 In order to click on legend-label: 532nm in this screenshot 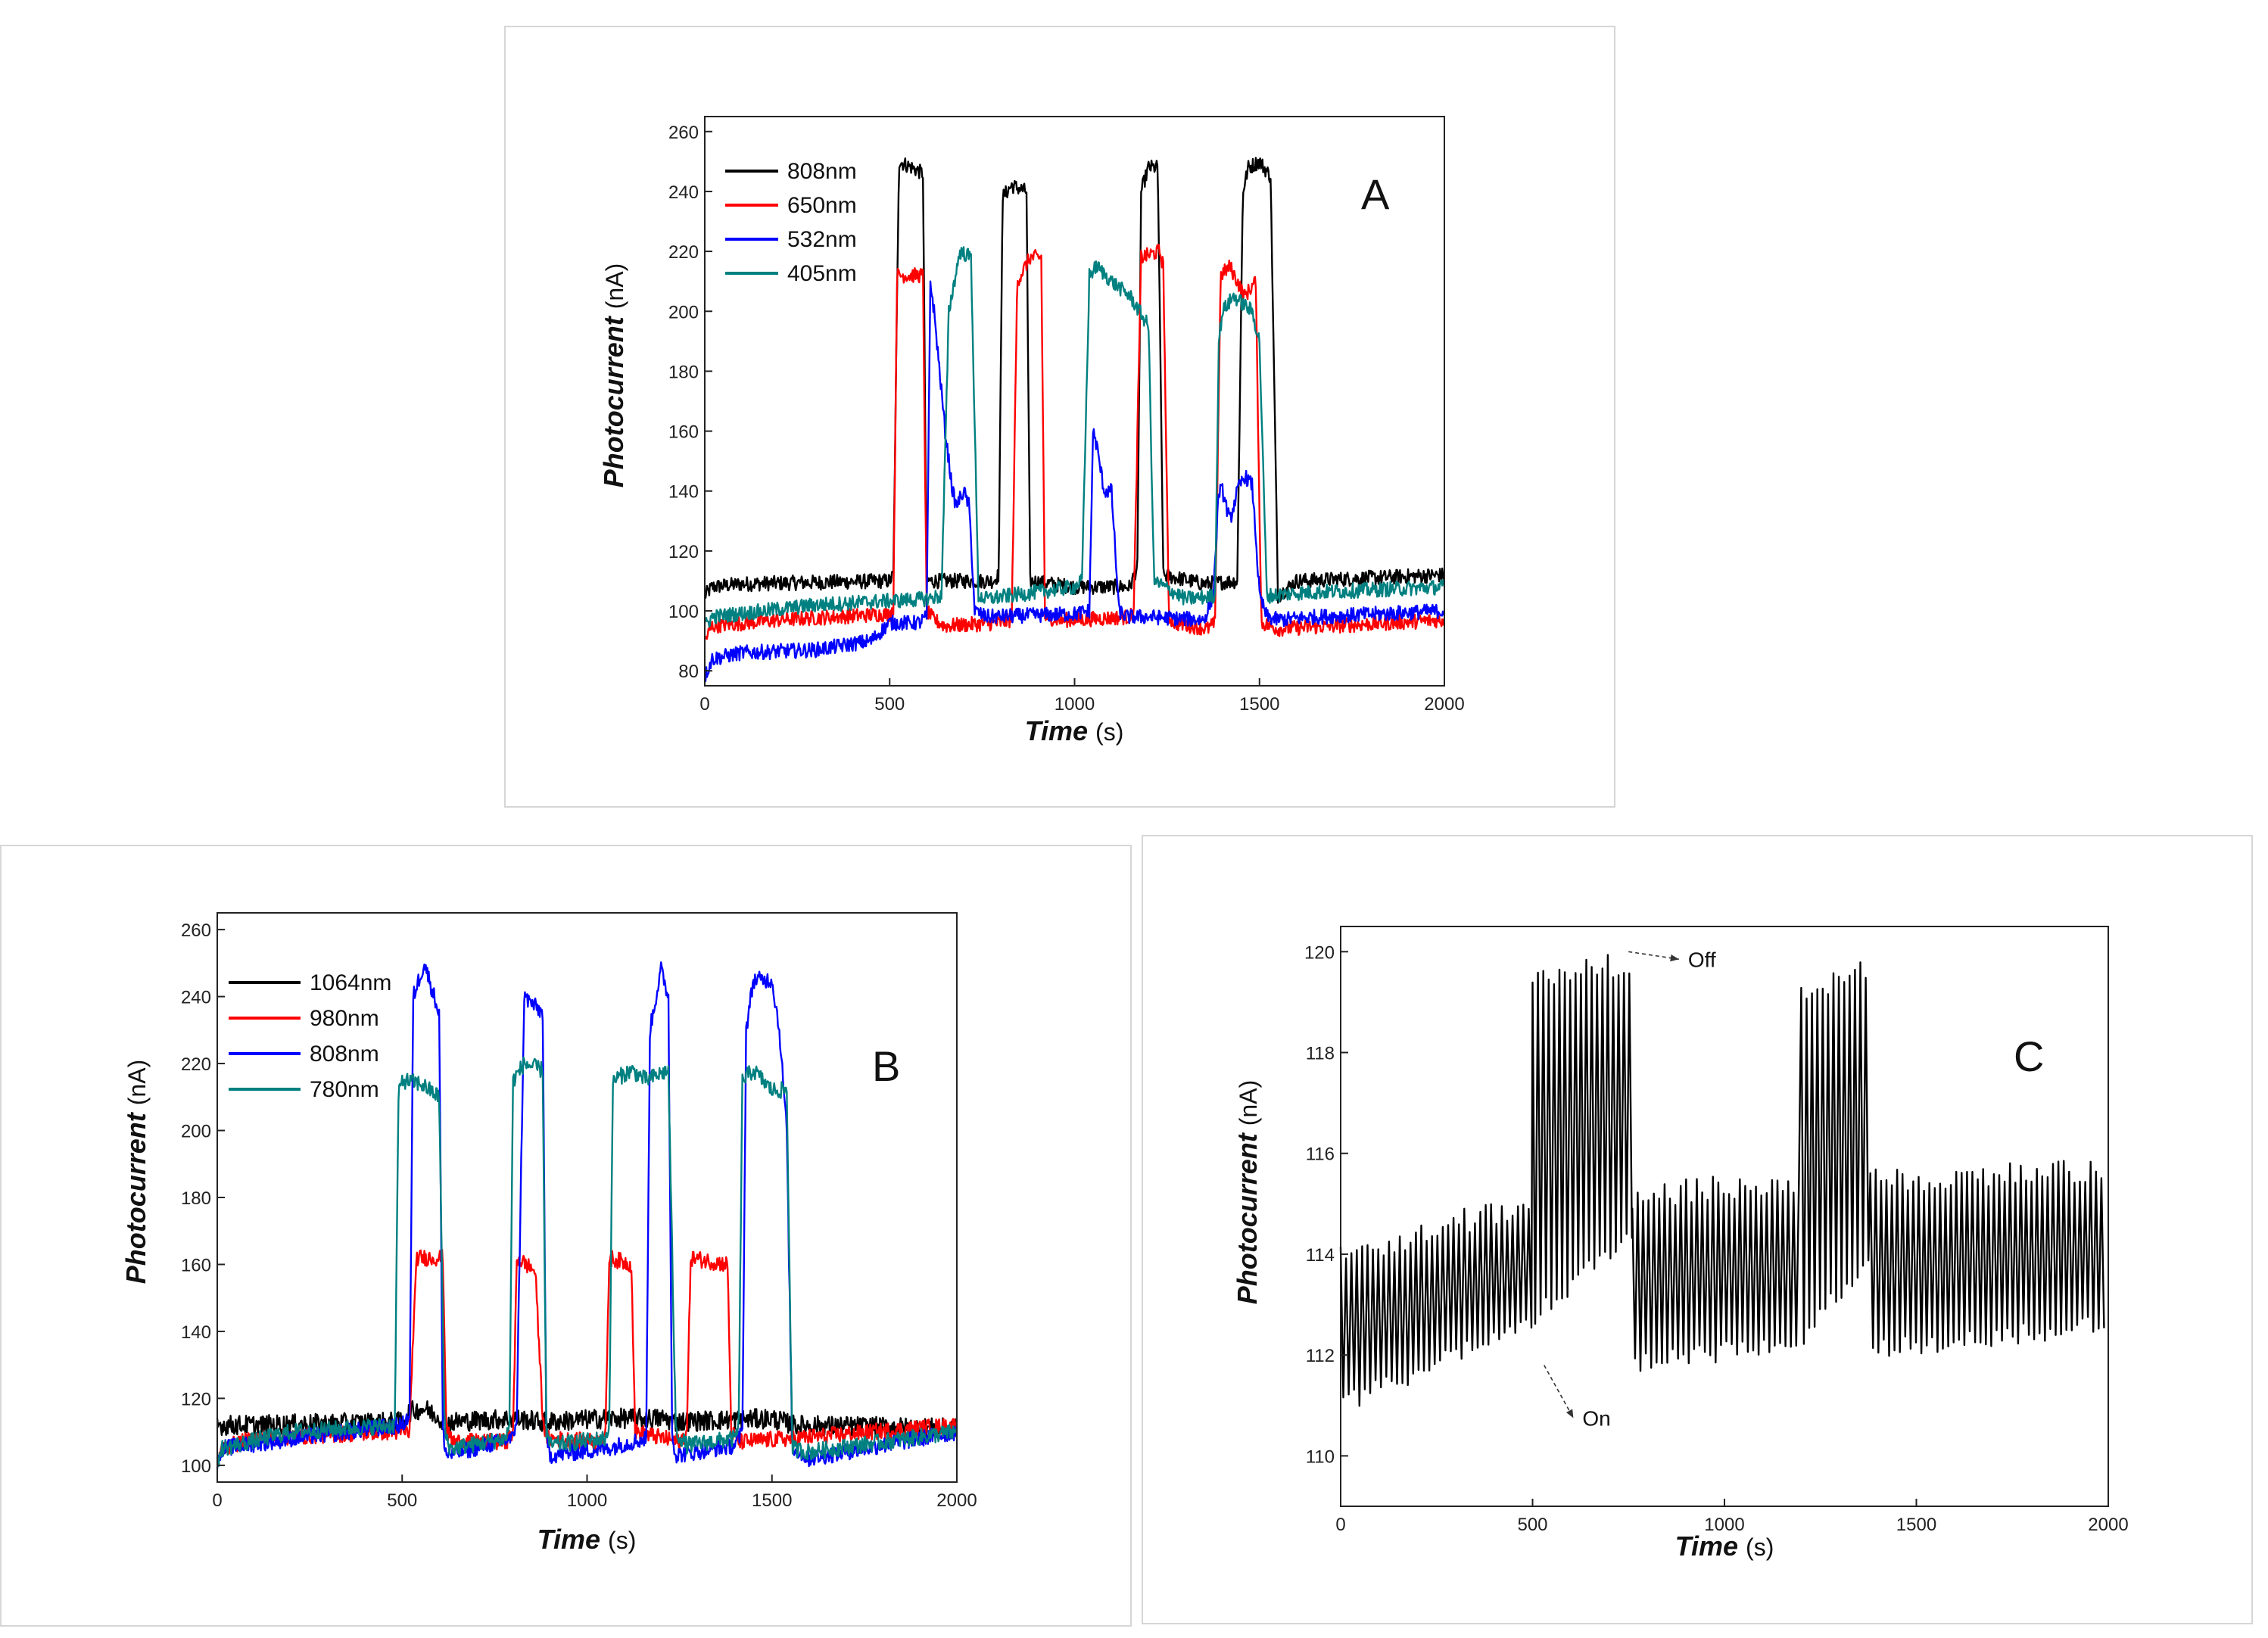, I will do `click(822, 240)`.